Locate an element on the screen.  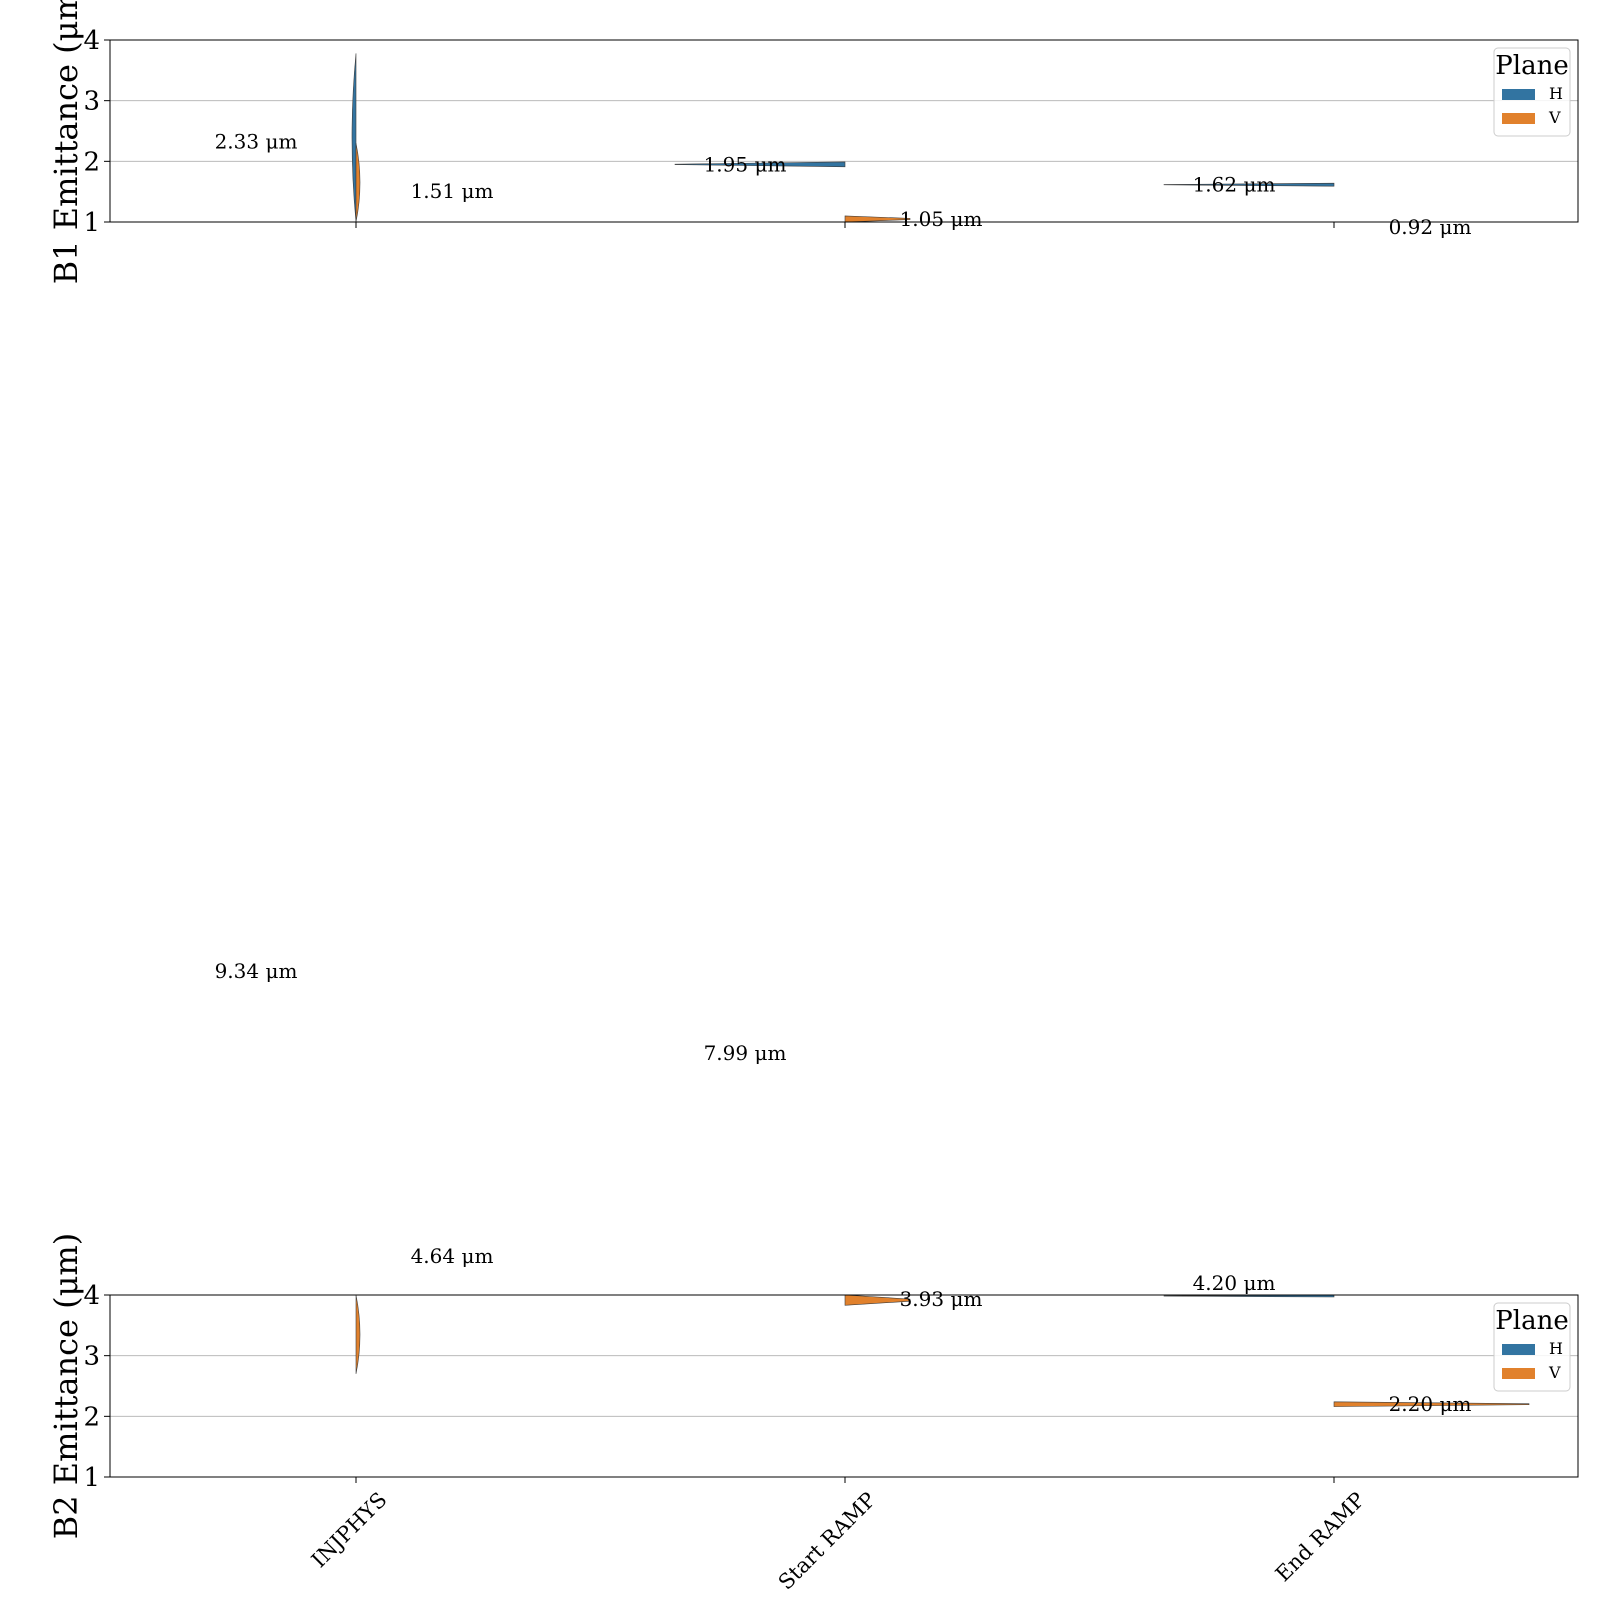
value-annotation: 9.34 μm is located at coordinates (256, 971).